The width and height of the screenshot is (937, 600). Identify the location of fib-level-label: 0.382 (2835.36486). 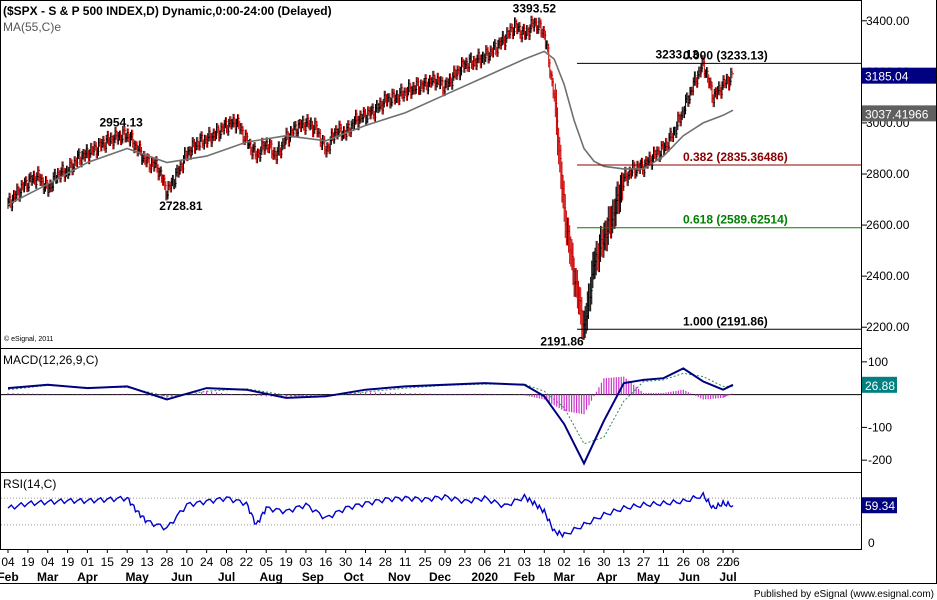
(735, 157).